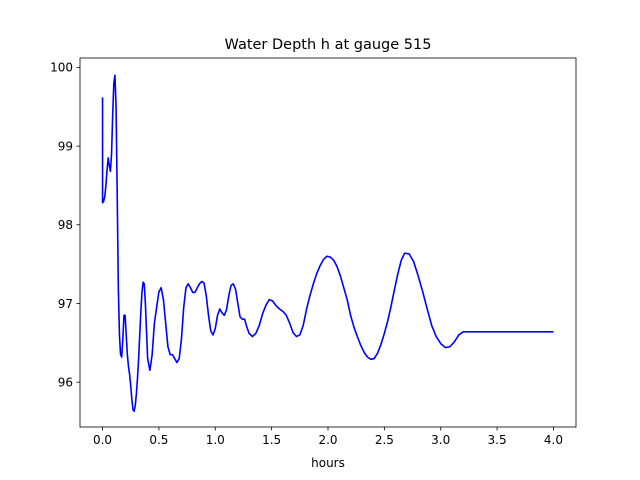  I want to click on x-tick-label: 3.5, so click(497, 440).